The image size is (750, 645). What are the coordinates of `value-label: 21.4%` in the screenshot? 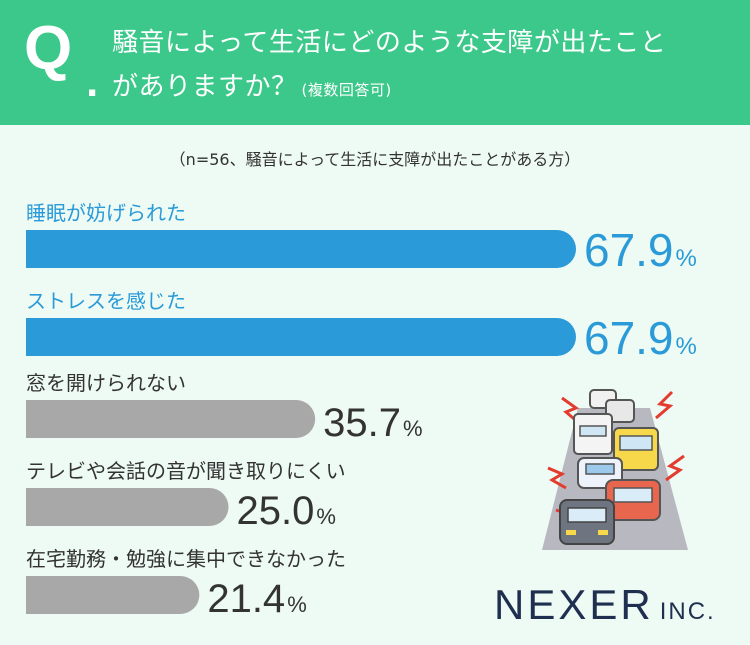 It's located at (256, 599).